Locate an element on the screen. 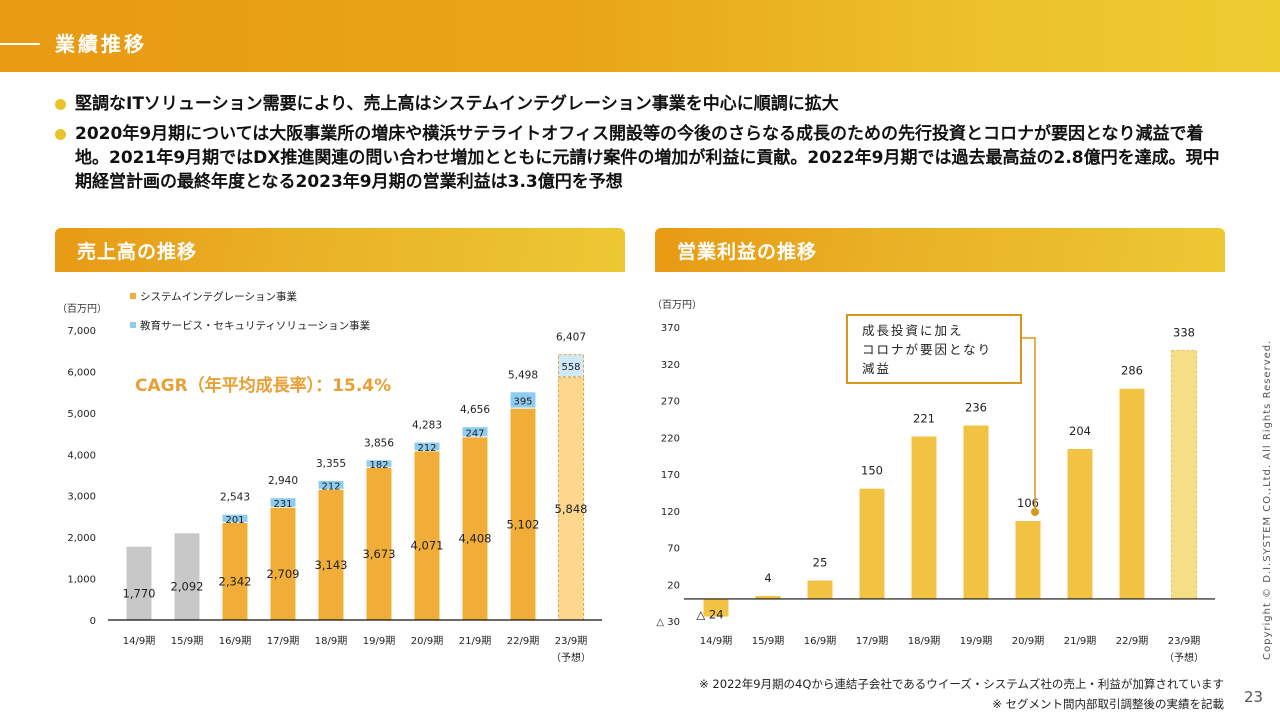 The width and height of the screenshot is (1280, 720). bar-label-si: 5,102 is located at coordinates (523, 524).